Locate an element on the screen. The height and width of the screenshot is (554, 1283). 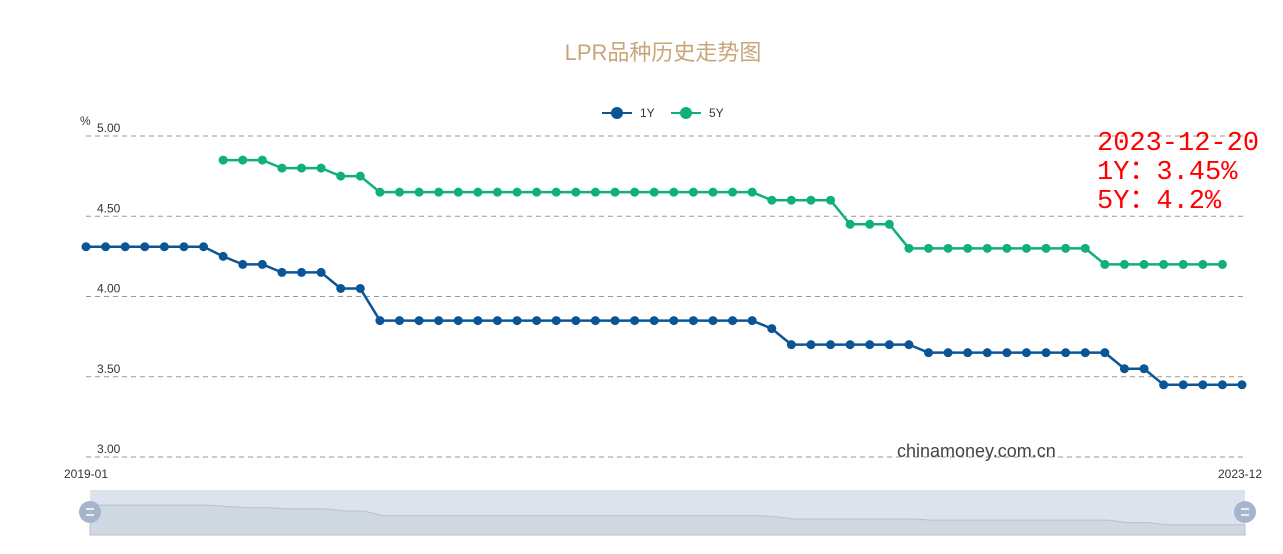
y-tick-label: 3.50 is located at coordinates (109, 369).